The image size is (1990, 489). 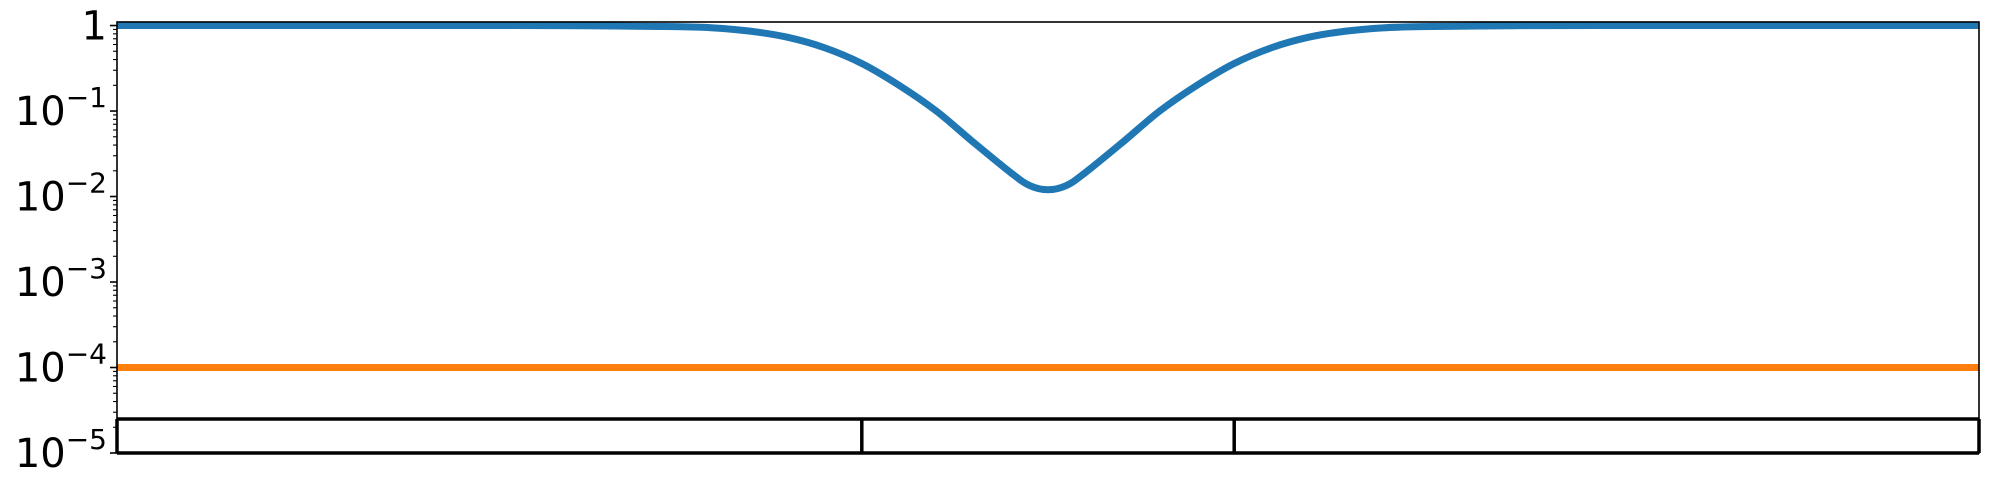 I want to click on y-tick-label: 10⁻³, so click(x=61, y=279).